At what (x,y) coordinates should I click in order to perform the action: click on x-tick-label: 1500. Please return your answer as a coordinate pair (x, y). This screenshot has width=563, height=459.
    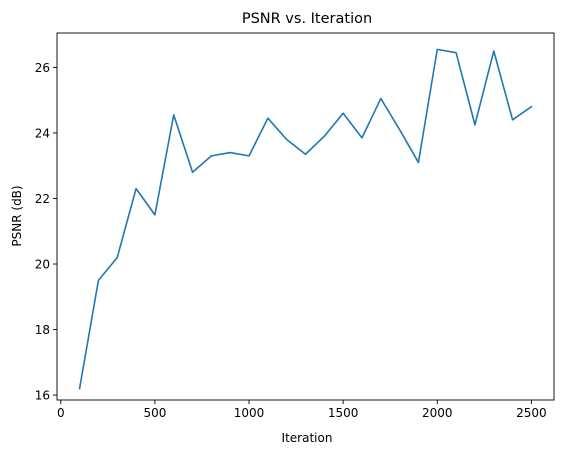
    Looking at the image, I should click on (343, 413).